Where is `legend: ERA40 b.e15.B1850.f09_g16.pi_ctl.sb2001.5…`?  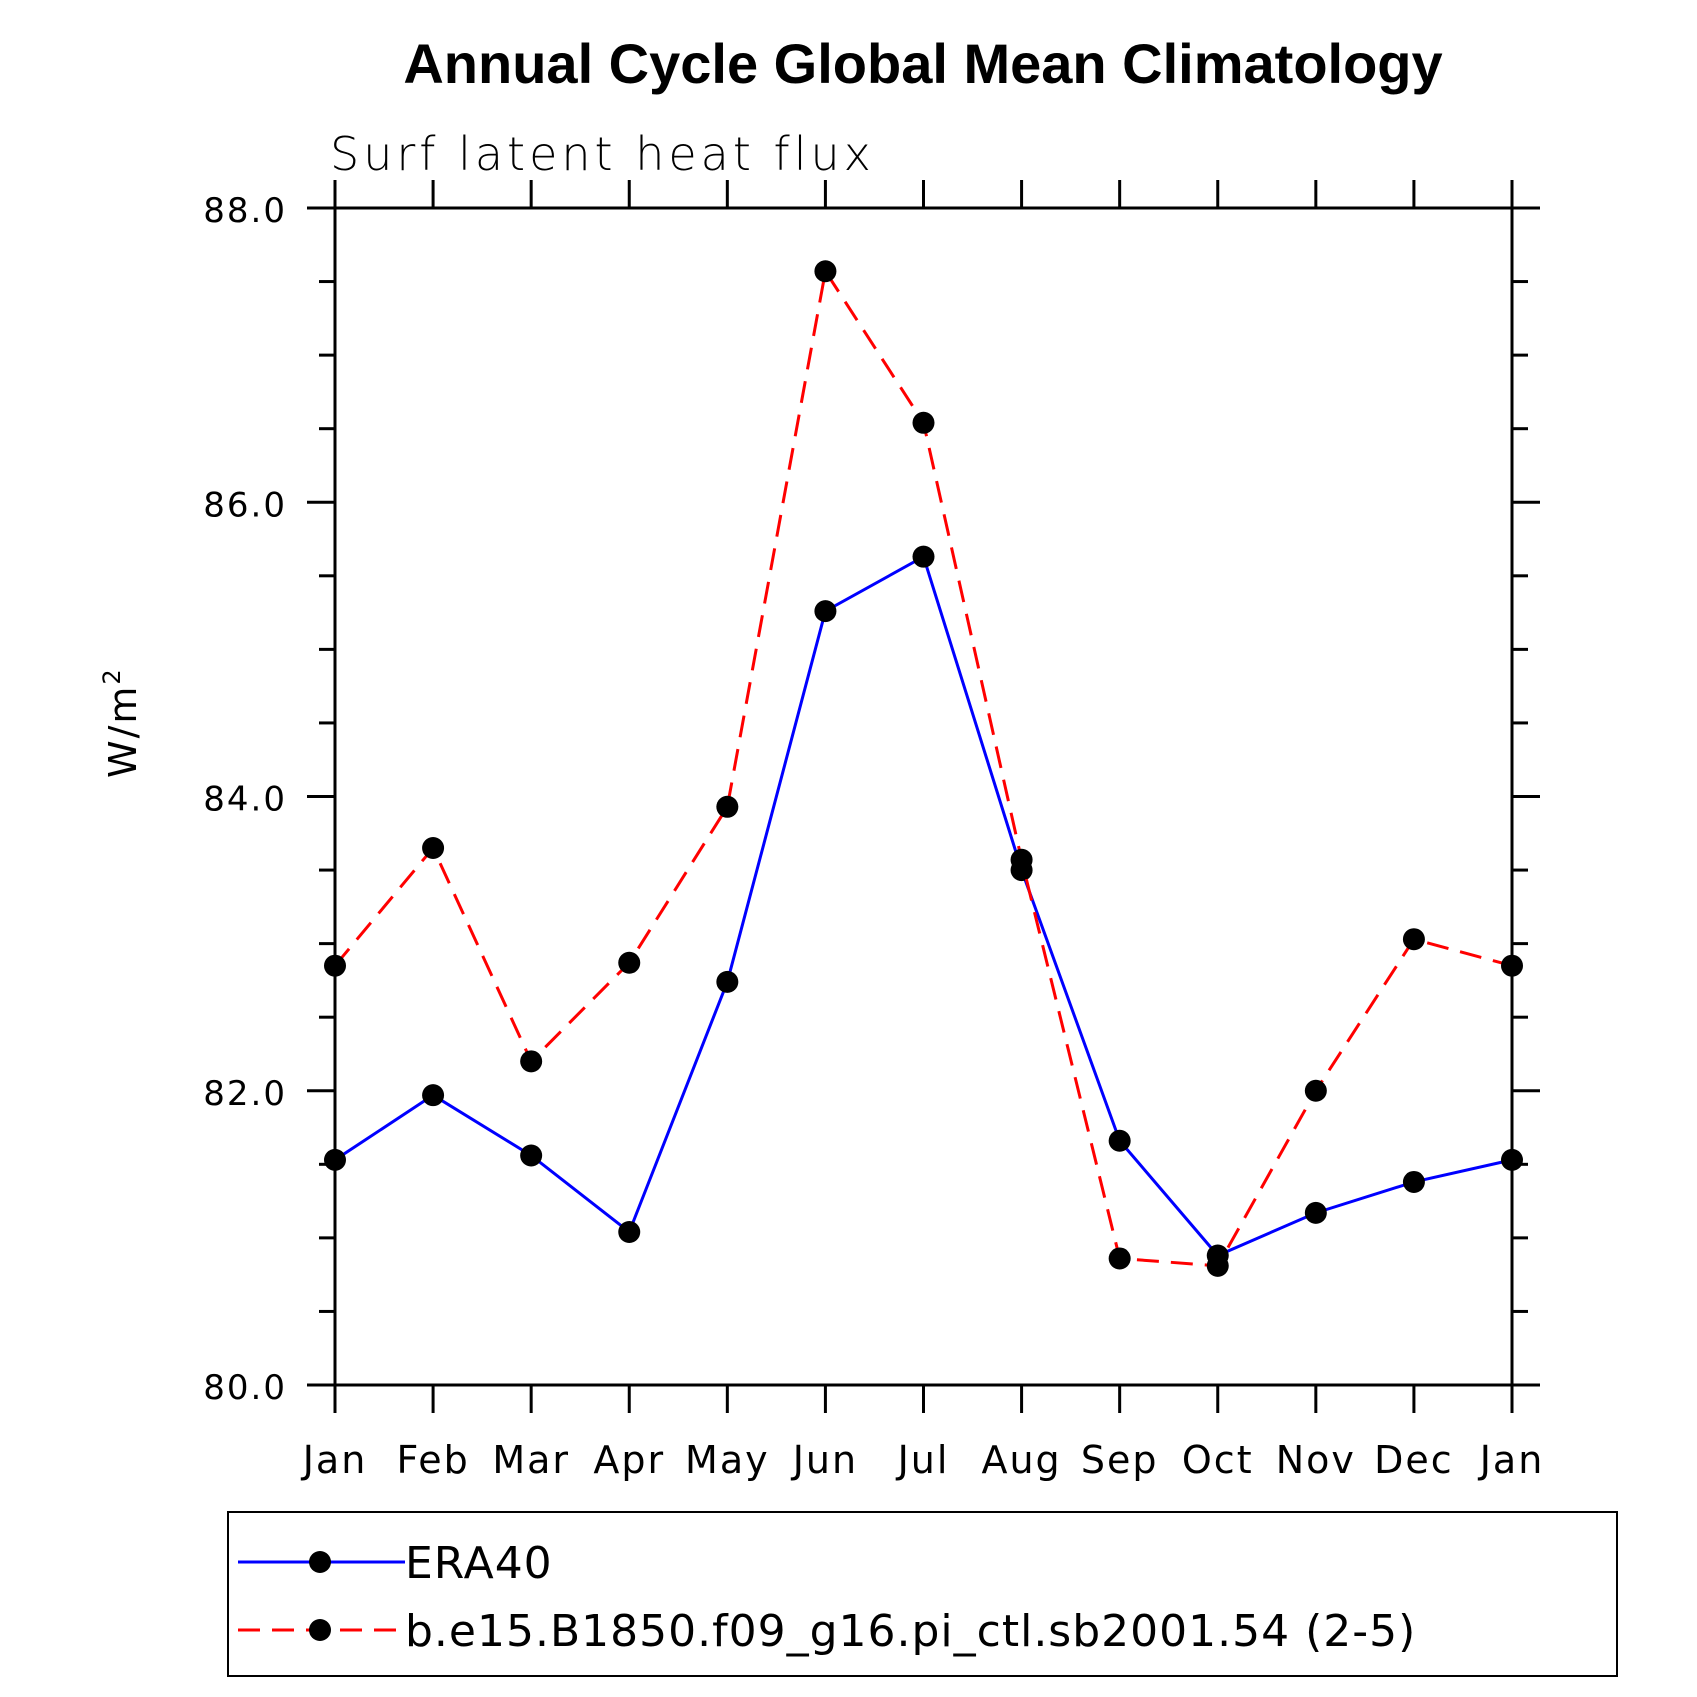 legend: ERA40 b.e15.B1850.f09_g16.pi_ctl.sb2001.5… is located at coordinates (922, 1594).